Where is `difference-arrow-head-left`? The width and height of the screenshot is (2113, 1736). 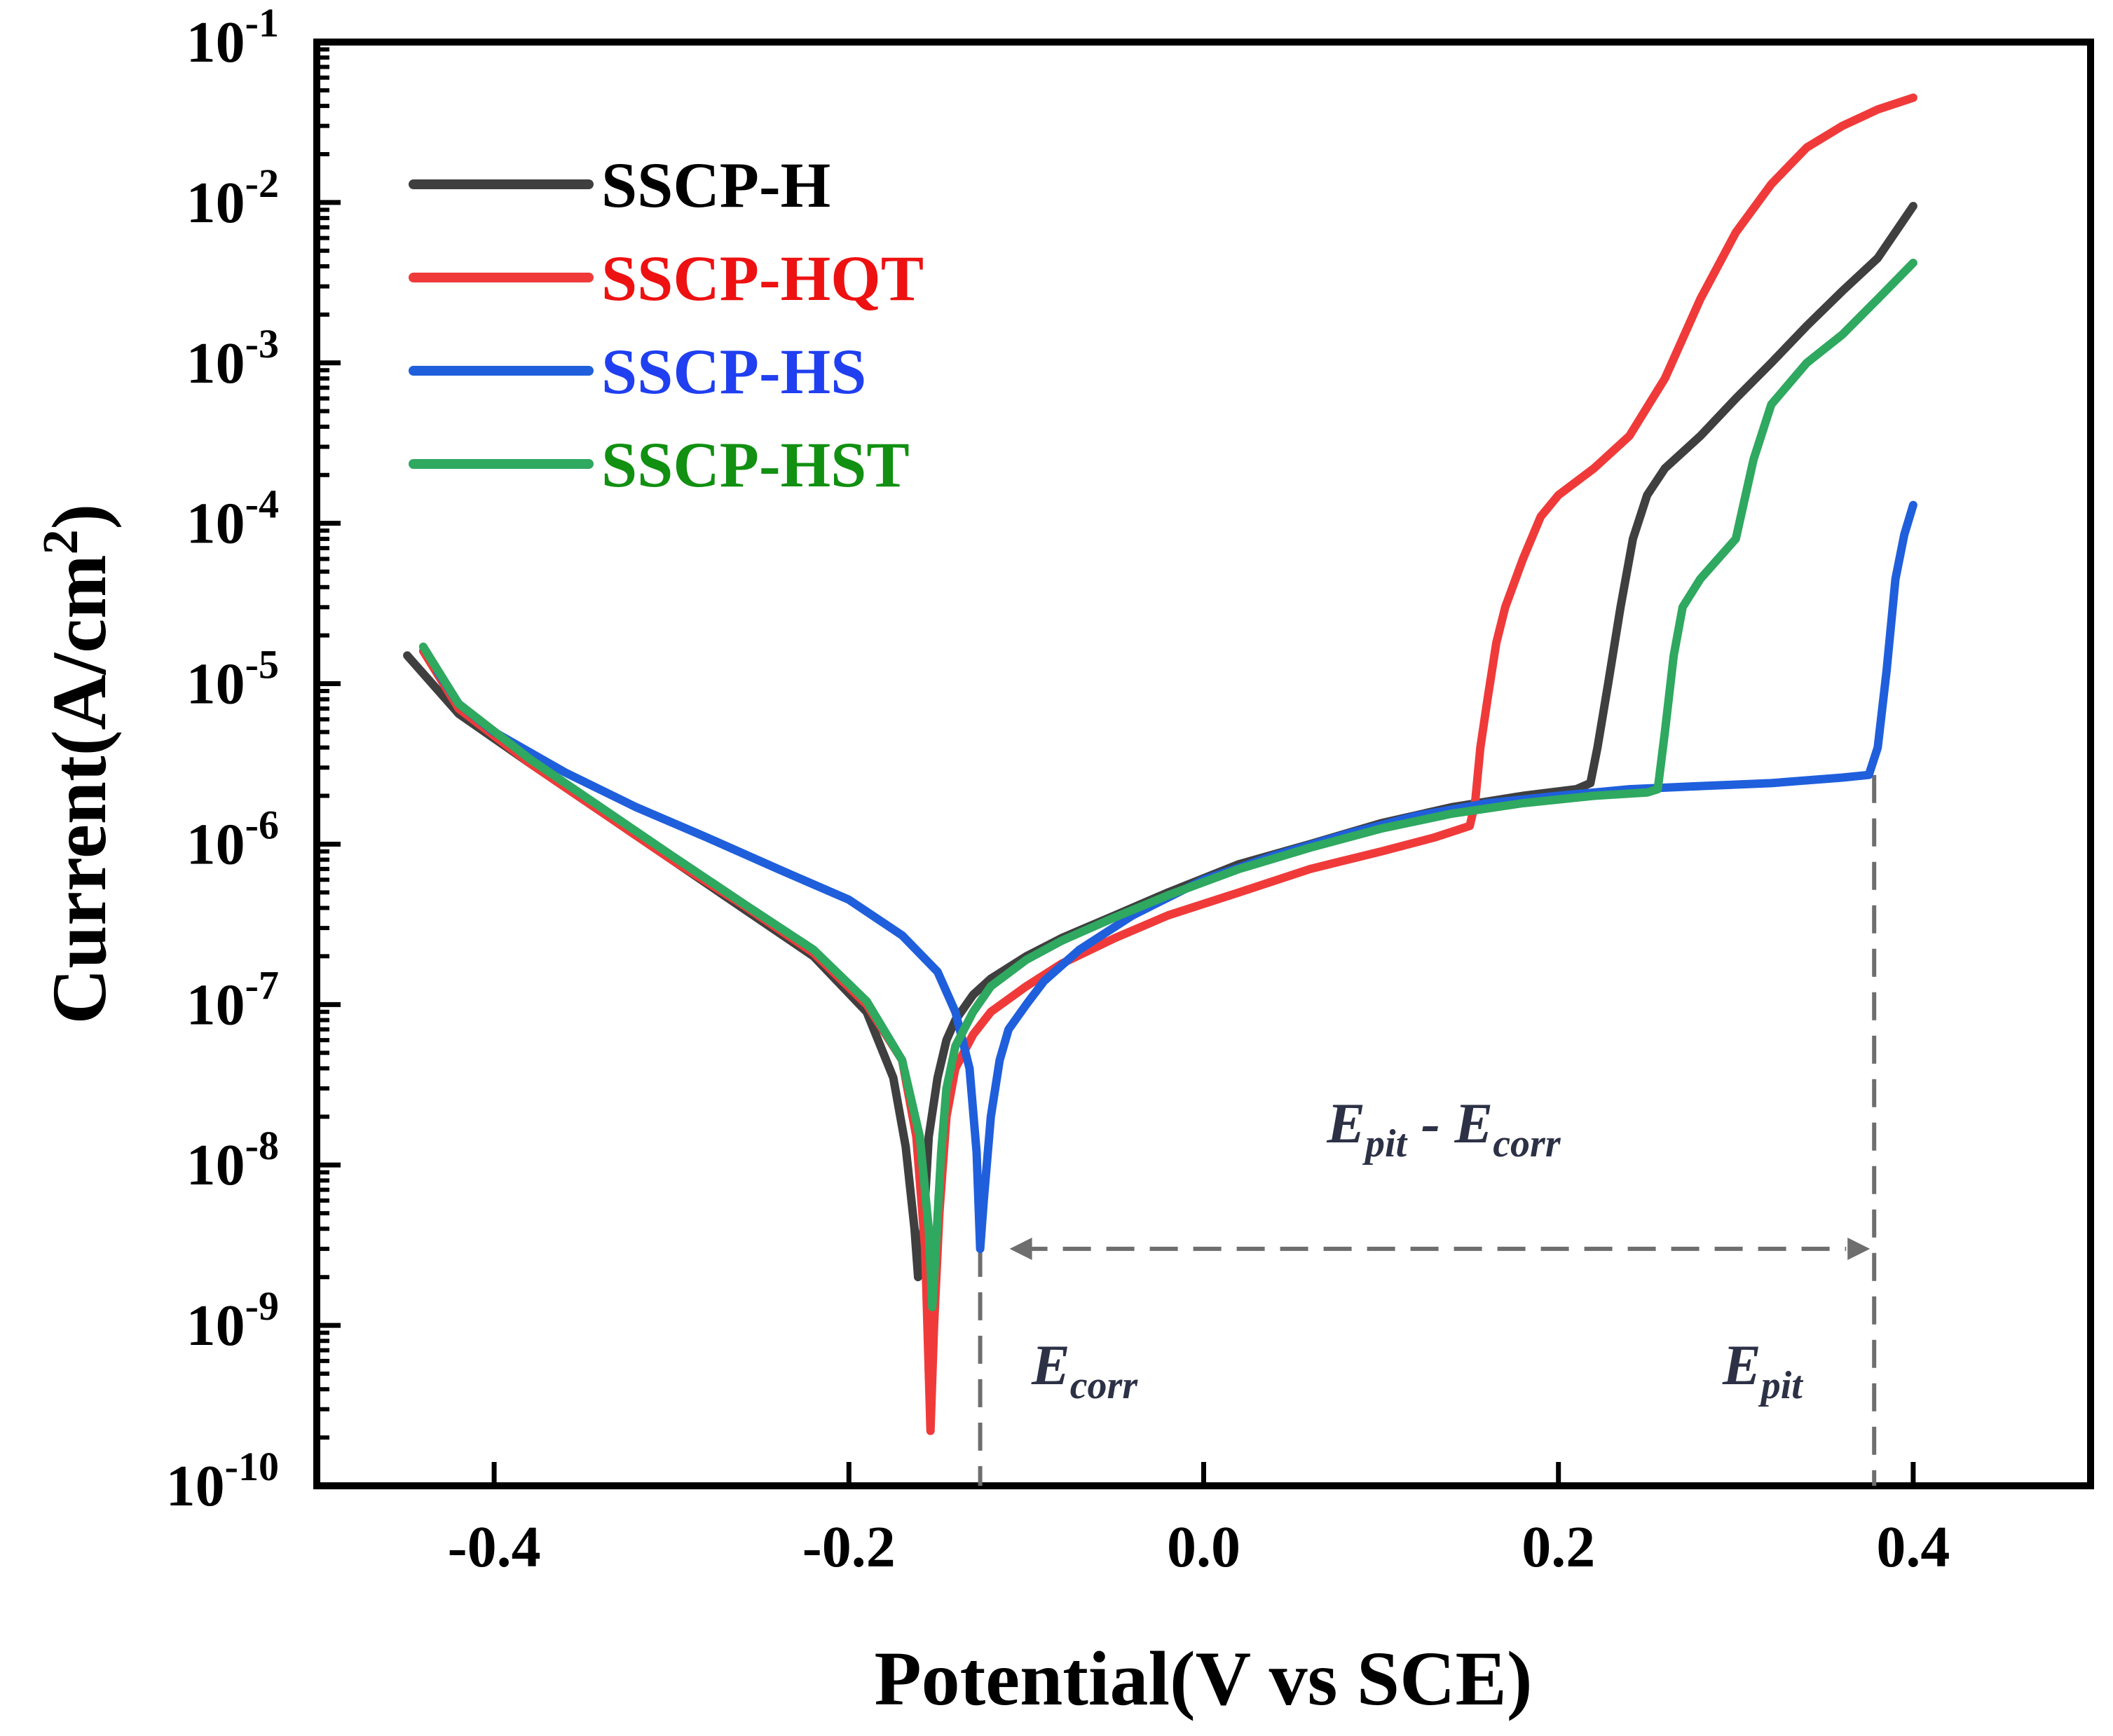 difference-arrow-head-left is located at coordinates (1020, 1248).